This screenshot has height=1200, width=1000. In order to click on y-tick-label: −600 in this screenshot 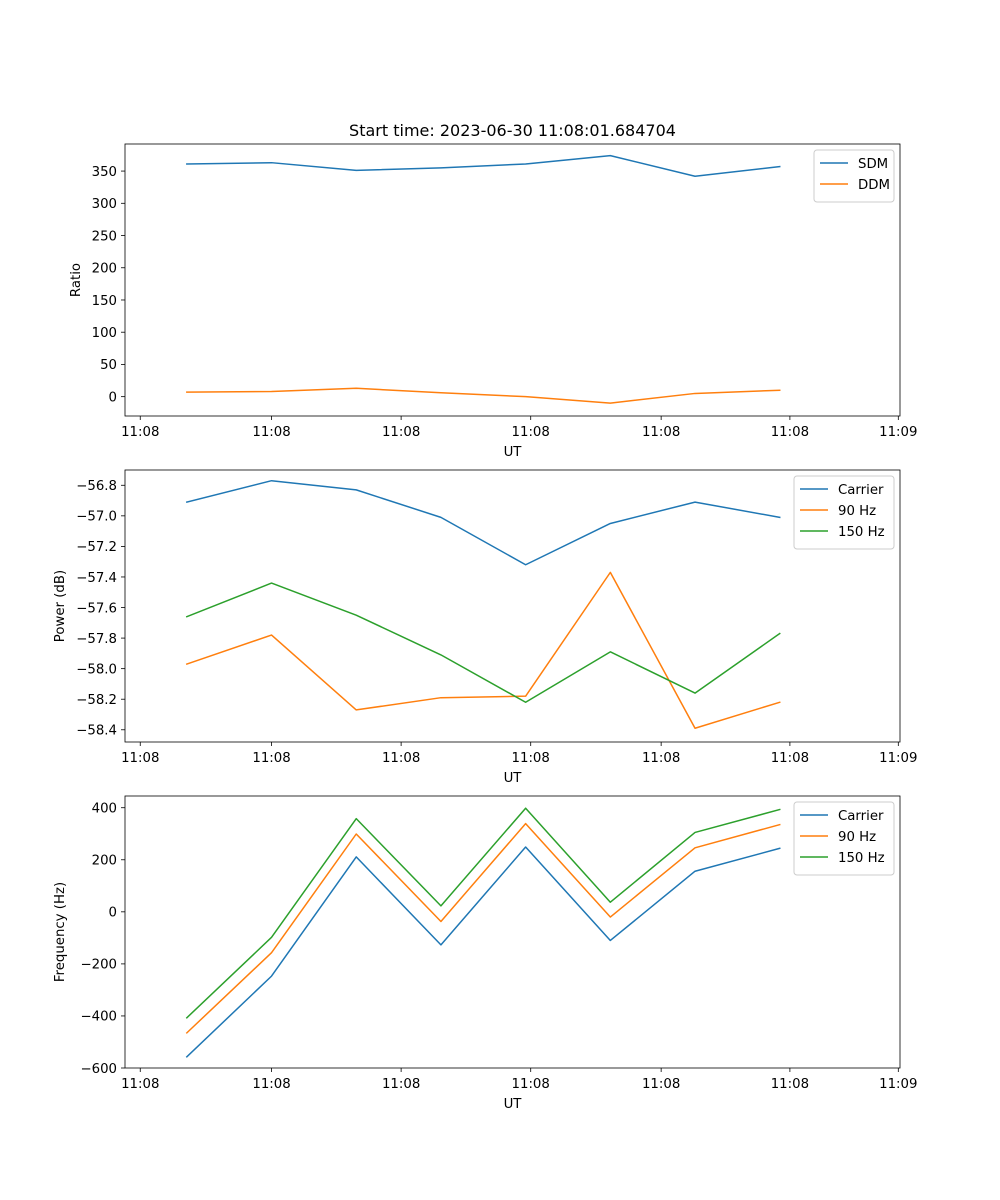, I will do `click(98, 1069)`.